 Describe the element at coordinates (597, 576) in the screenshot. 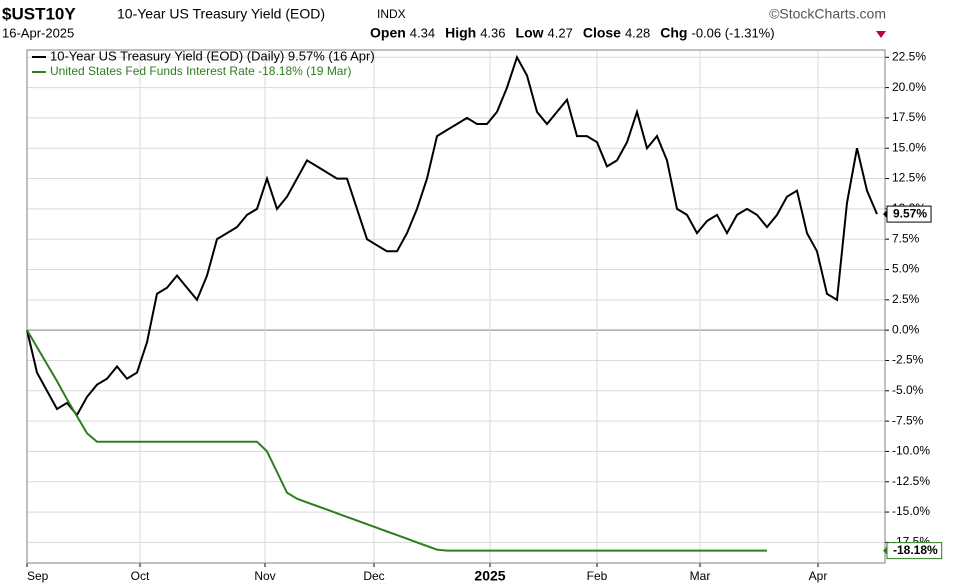

I see `x-tick-label: Feb` at that location.